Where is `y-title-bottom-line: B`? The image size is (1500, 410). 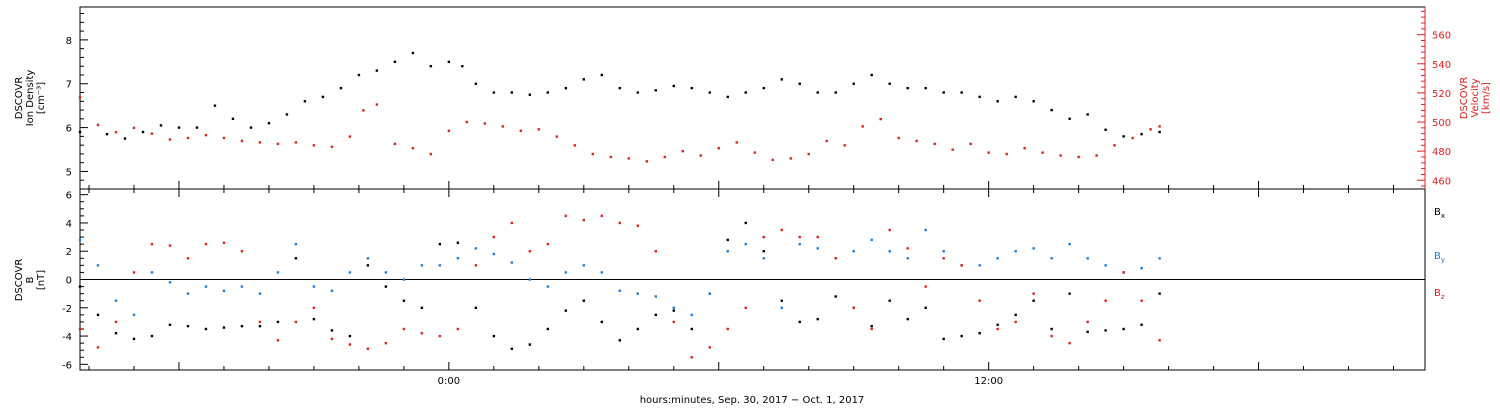 y-title-bottom-line: B is located at coordinates (30, 279).